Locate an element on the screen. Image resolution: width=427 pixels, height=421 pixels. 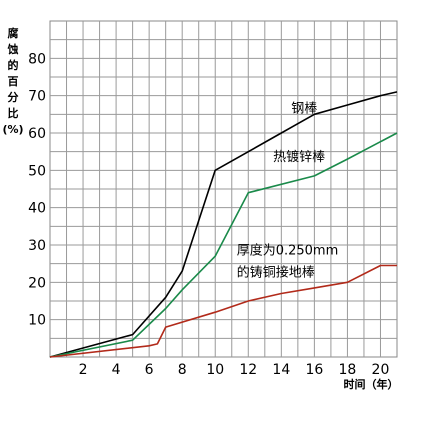
x-tick-label: 6 is located at coordinates (149, 370).